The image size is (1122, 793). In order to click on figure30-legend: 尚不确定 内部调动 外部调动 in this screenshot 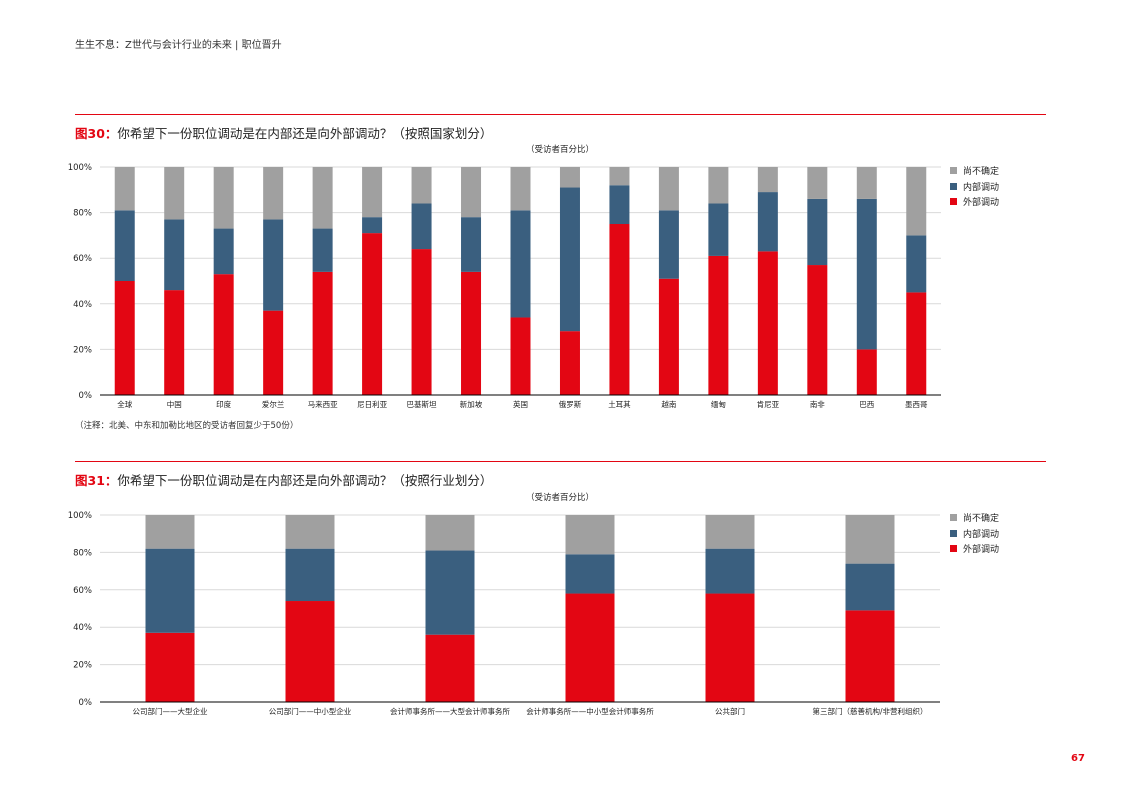, I will do `click(974, 186)`.